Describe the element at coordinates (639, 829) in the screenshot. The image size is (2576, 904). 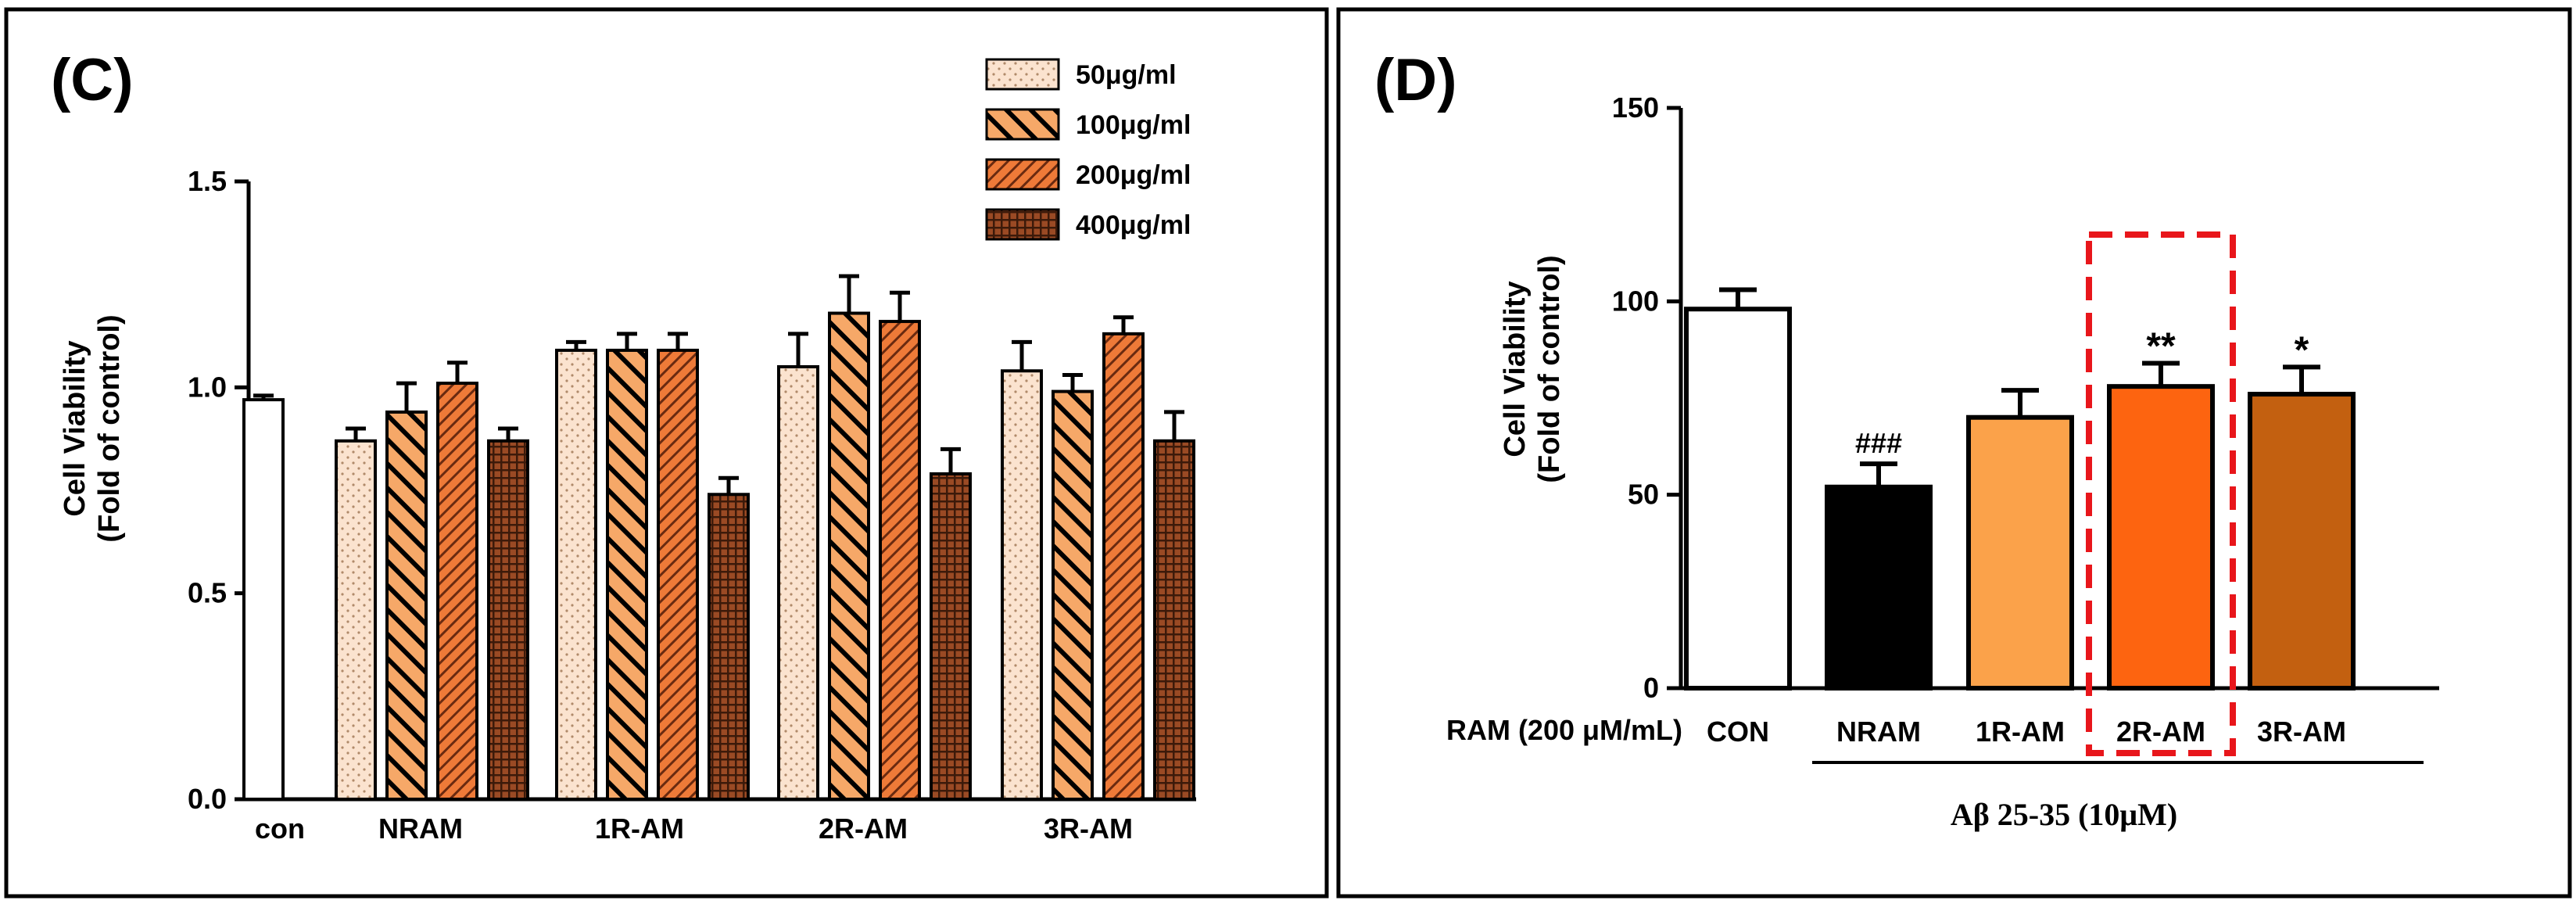
I see `panel-c-category-label: 1R-AM` at that location.